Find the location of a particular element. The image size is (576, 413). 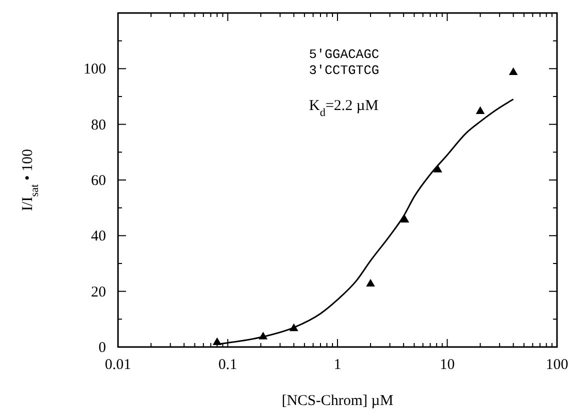

x-tick-label: 0.01 is located at coordinates (118, 365).